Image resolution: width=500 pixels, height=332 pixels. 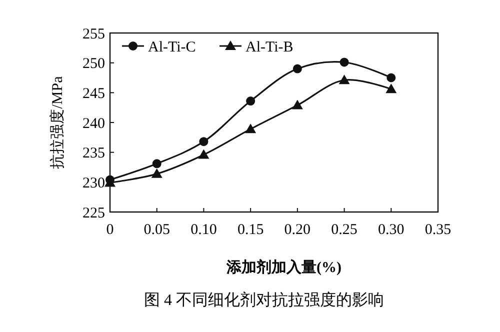 What do you see at coordinates (270, 47) in the screenshot?
I see `legend-label: Al-Ti-B` at bounding box center [270, 47].